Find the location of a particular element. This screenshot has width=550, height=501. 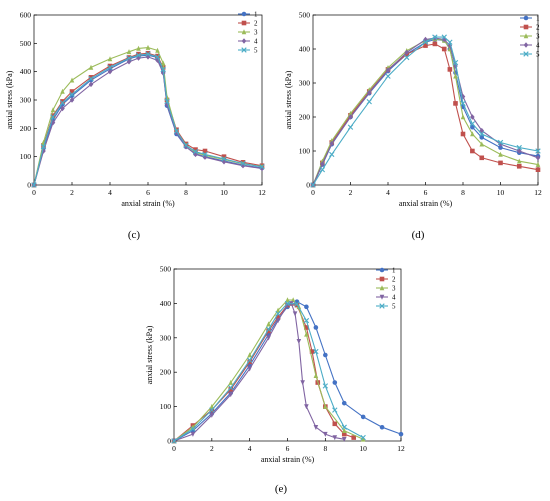

panel-caption: (d) is located at coordinates (418, 235).